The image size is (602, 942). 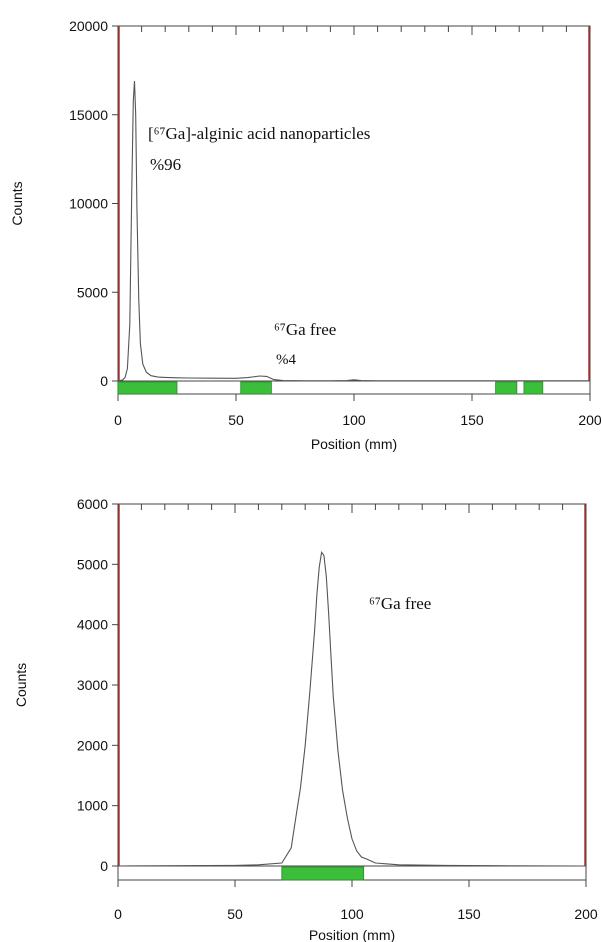 What do you see at coordinates (92, 685) in the screenshot?
I see `y-tick-label: 3000` at bounding box center [92, 685].